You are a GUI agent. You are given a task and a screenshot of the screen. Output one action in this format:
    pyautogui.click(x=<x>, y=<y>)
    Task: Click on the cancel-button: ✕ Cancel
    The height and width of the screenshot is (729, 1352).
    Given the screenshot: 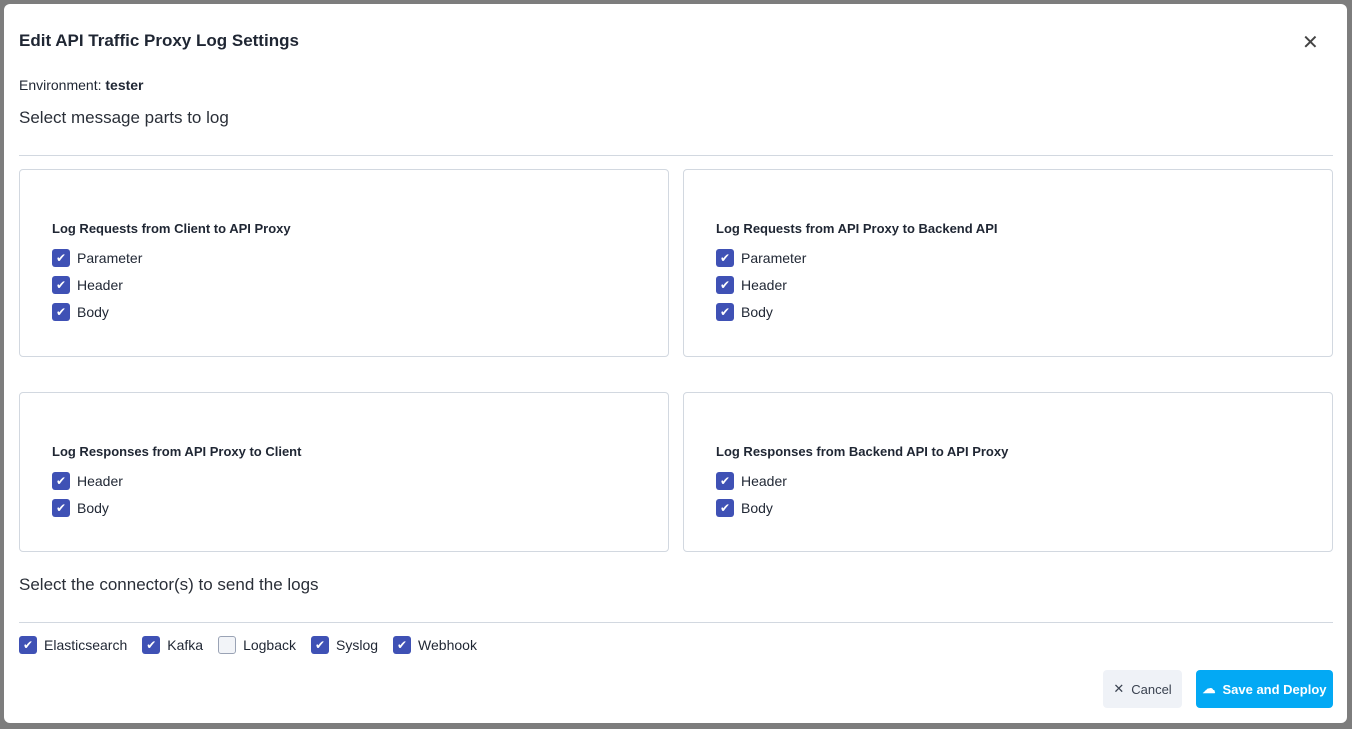 What is the action you would take?
    pyautogui.click(x=1142, y=689)
    